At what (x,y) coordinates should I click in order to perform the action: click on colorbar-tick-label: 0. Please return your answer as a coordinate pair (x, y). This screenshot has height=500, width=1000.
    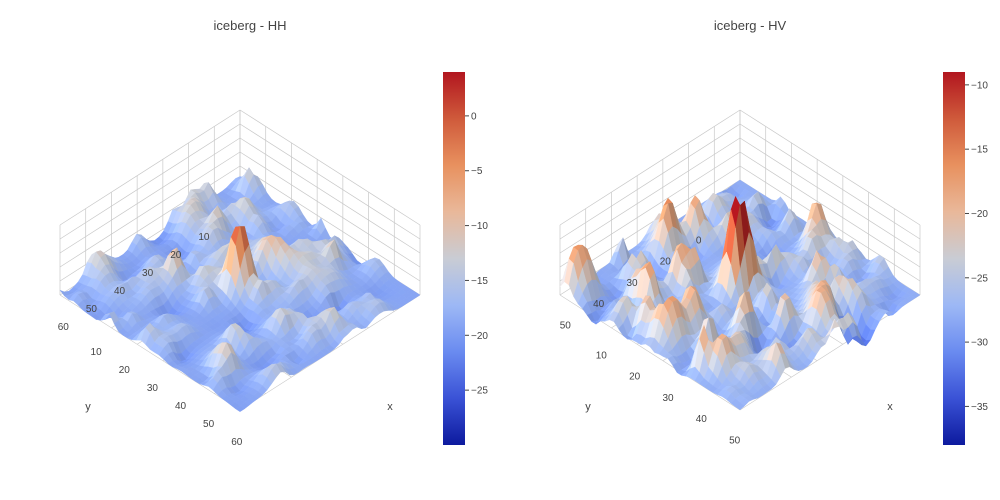
    Looking at the image, I should click on (474, 116).